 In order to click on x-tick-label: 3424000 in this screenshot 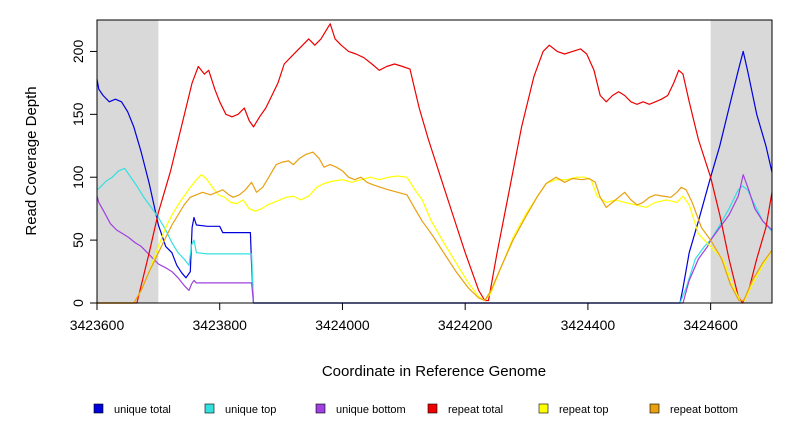, I will do `click(342, 325)`.